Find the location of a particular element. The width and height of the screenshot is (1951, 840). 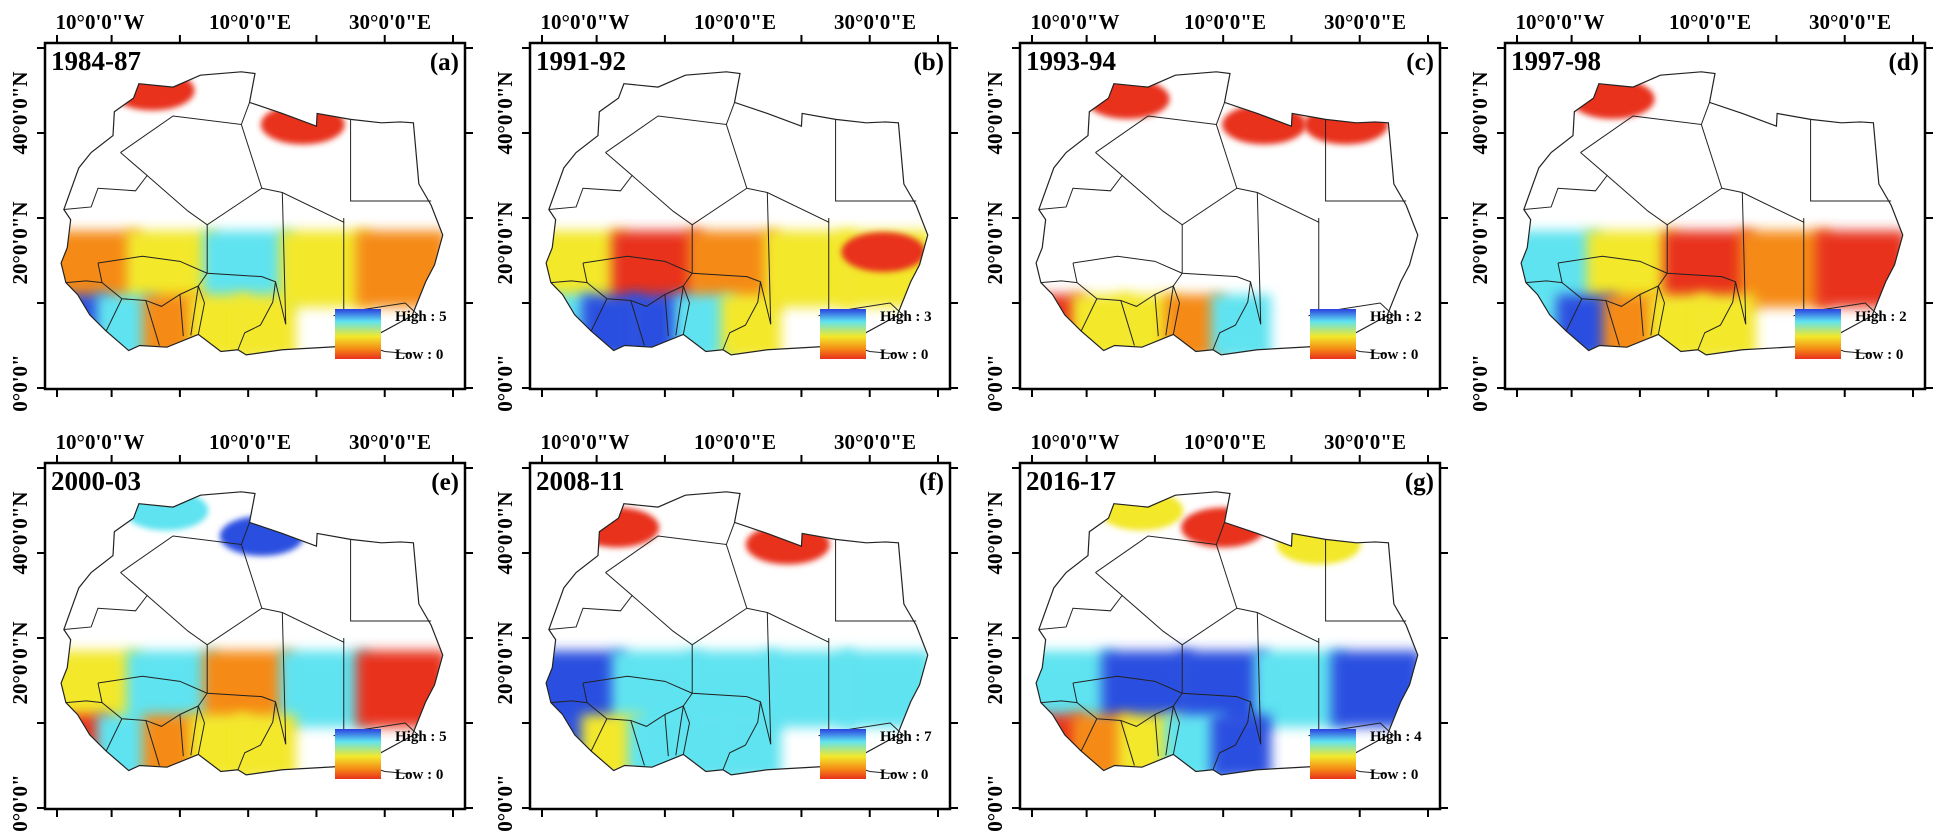

panel-period: 1993-94 is located at coordinates (1071, 61).